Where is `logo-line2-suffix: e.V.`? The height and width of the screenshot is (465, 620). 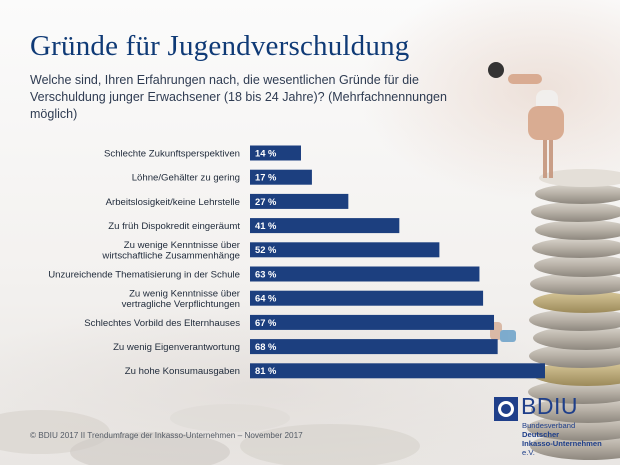 logo-line2-suffix: e.V. is located at coordinates (528, 452).